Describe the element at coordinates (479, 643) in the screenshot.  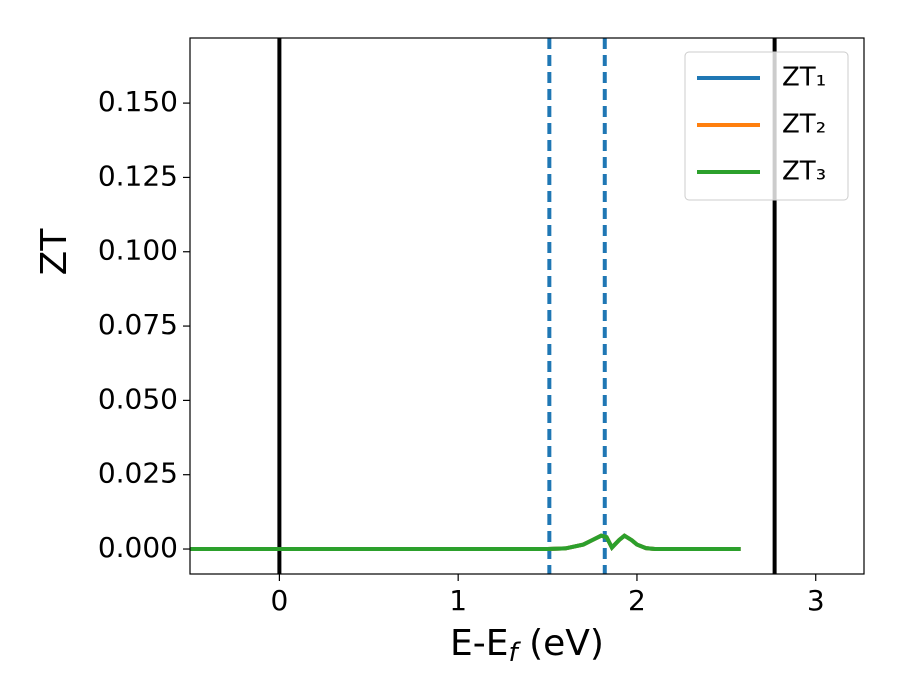
I see `x-label-main: E-E` at that location.